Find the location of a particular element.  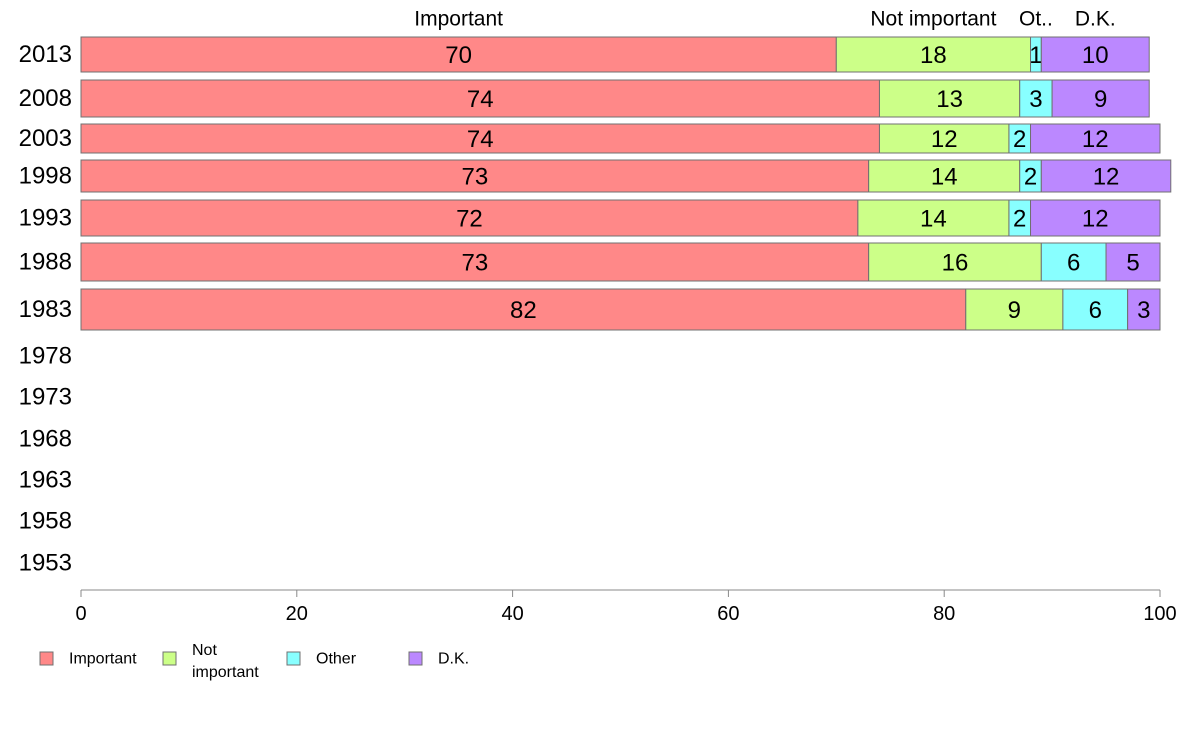

bar-d-k-1988 is located at coordinates (1133, 262).